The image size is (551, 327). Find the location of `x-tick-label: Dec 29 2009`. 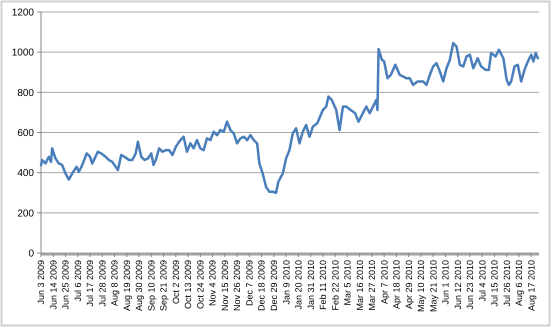

x-tick-label: Dec 29 2009 is located at coordinates (273, 286).